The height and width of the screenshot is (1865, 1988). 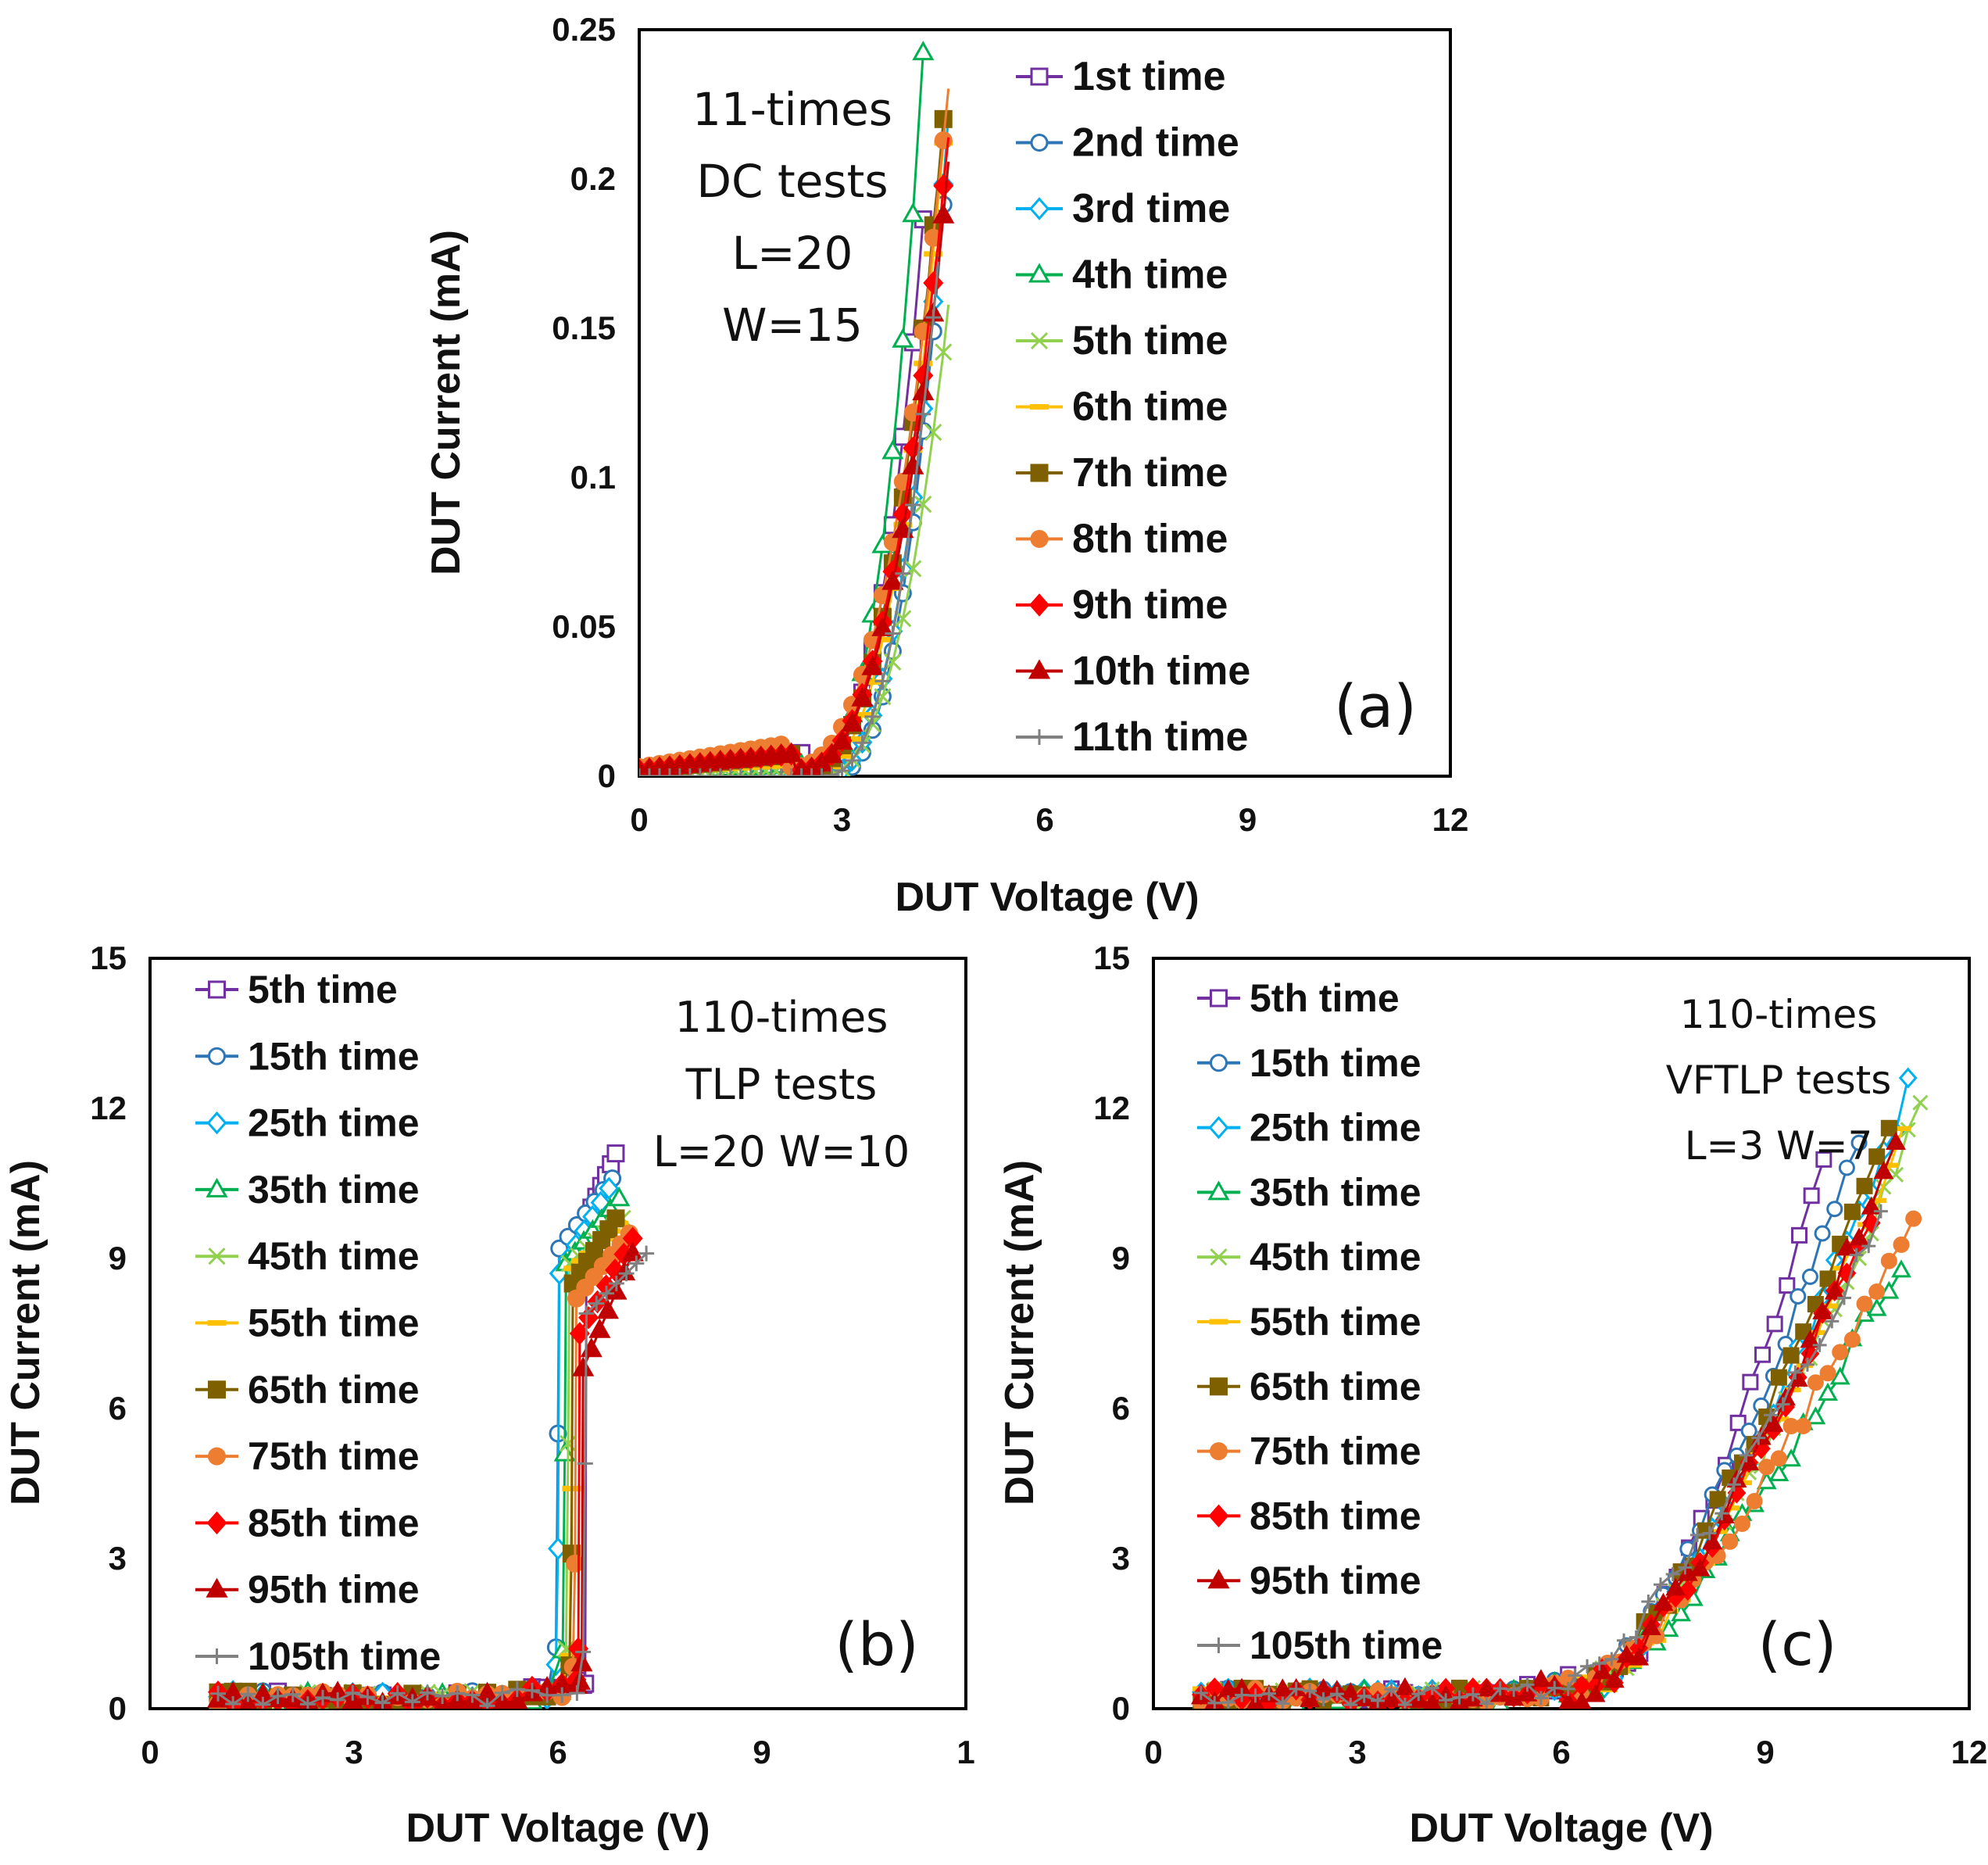 What do you see at coordinates (1111, 1108) in the screenshot?
I see `y-tick-label: 12` at bounding box center [1111, 1108].